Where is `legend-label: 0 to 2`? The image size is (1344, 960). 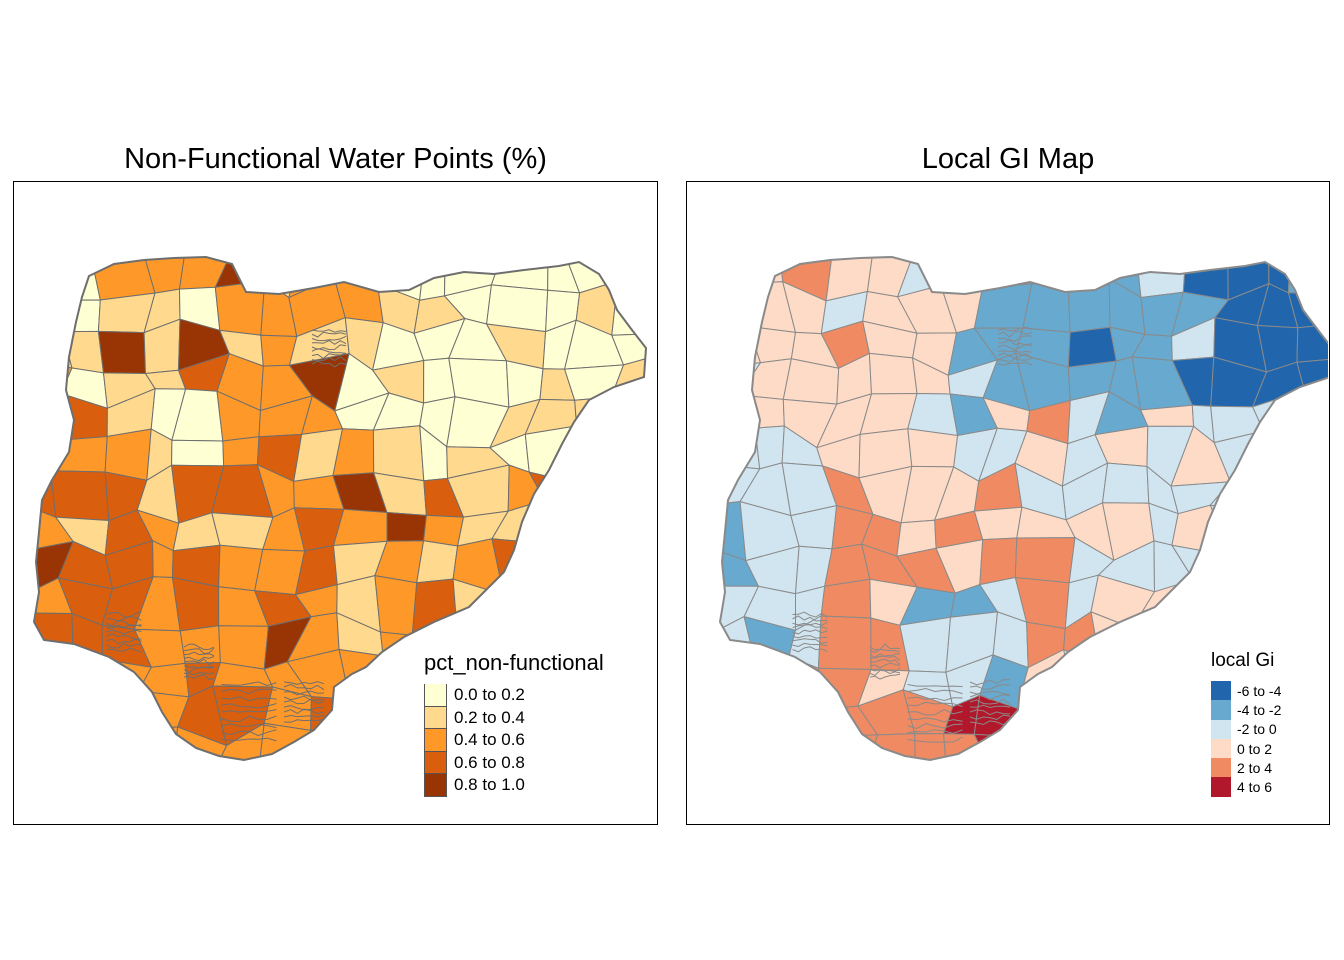
legend-label: 0 to 2 is located at coordinates (1255, 748).